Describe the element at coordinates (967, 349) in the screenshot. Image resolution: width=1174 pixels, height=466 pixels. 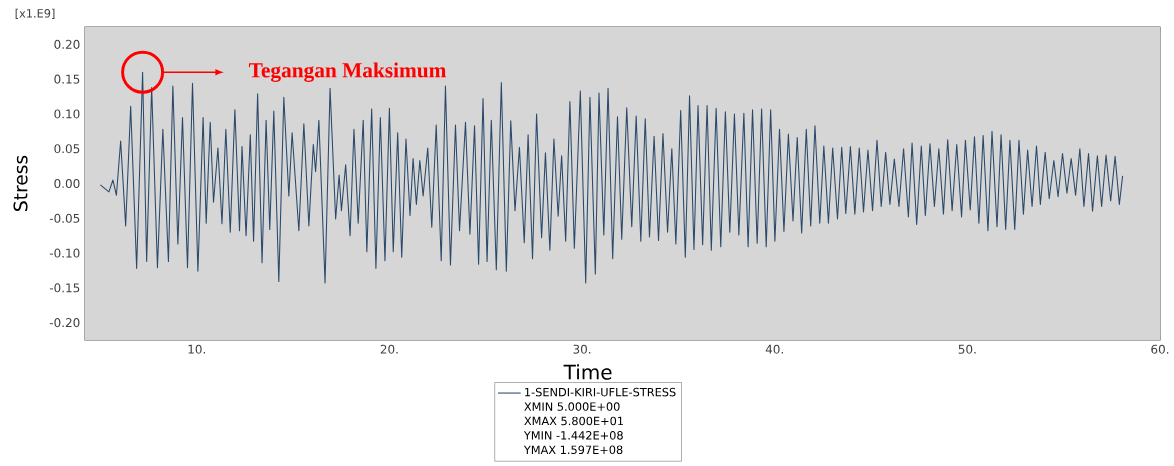
I see `x-tick-label: 50.` at that location.